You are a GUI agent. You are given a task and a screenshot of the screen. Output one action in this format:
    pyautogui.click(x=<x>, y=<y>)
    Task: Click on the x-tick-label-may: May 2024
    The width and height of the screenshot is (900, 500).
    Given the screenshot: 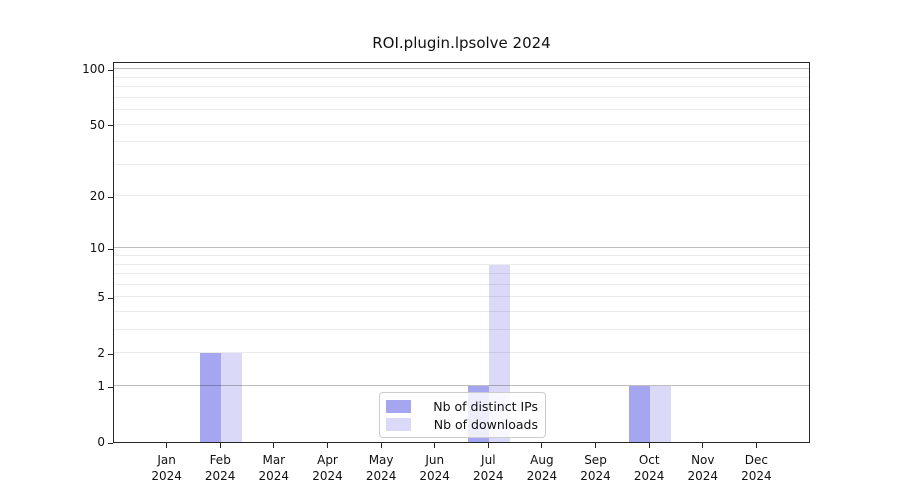 What is the action you would take?
    pyautogui.click(x=381, y=468)
    